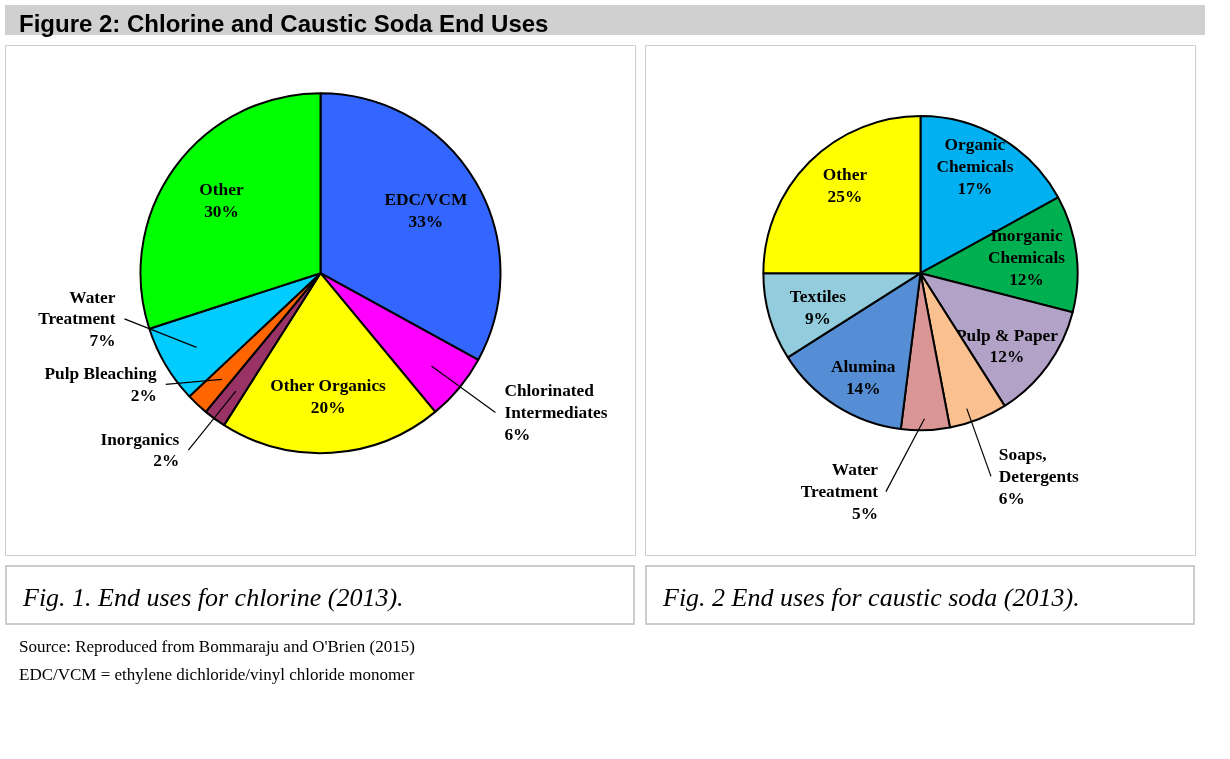 The width and height of the screenshot is (1230, 759). What do you see at coordinates (213, 598) in the screenshot?
I see `text: Fig. 1. End uses for chlorine (2013).` at bounding box center [213, 598].